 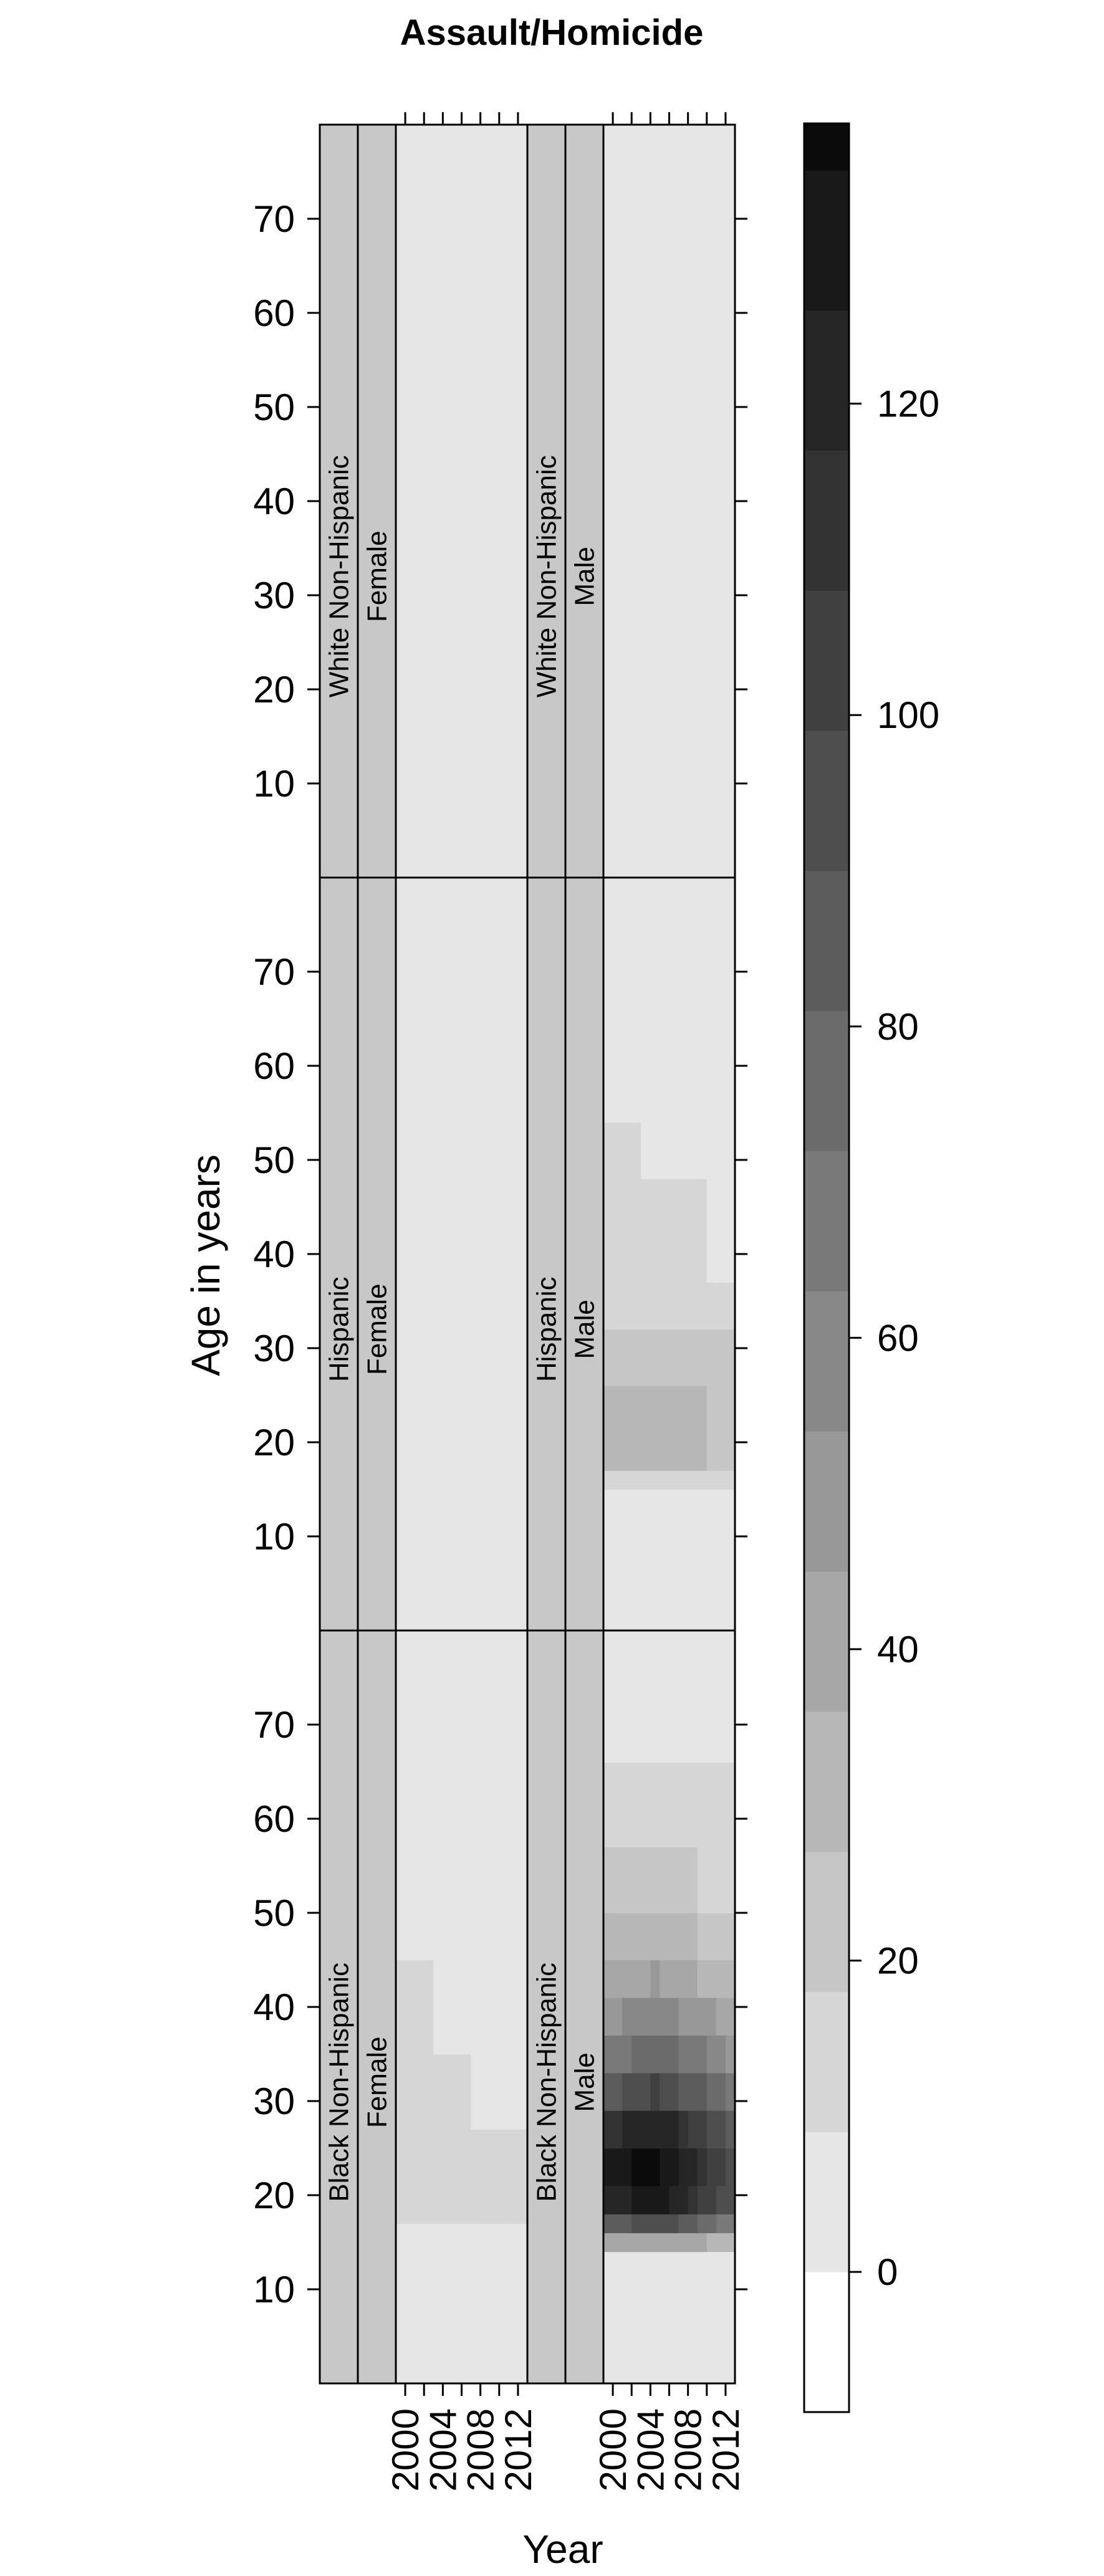 What do you see at coordinates (424, 2007) in the screenshot?
I see `panel: Black Non-Hispanic Female` at bounding box center [424, 2007].